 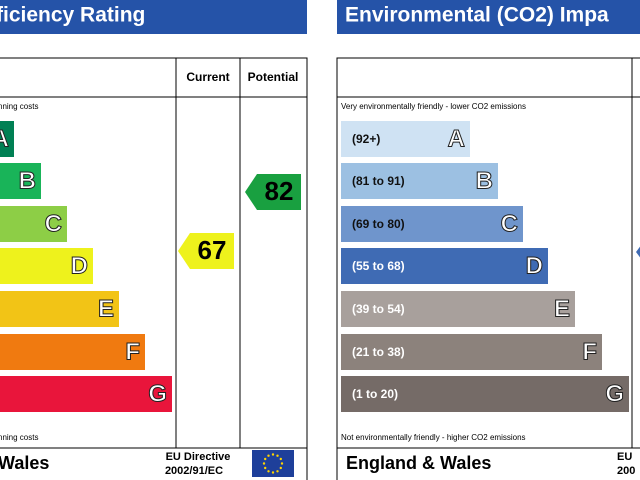 What do you see at coordinates (19, 106) in the screenshot?
I see `top-note: nning costs` at bounding box center [19, 106].